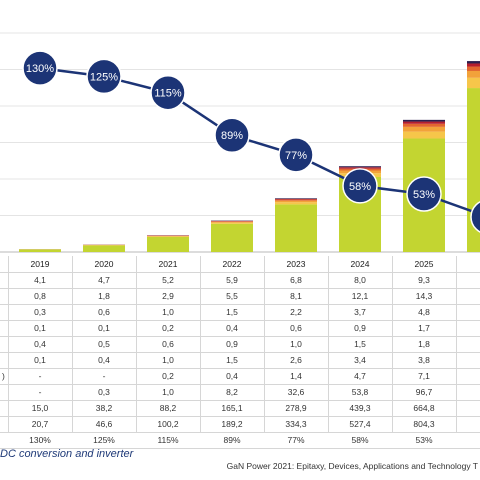  I want to click on table-cell: 115%, so click(168, 440).